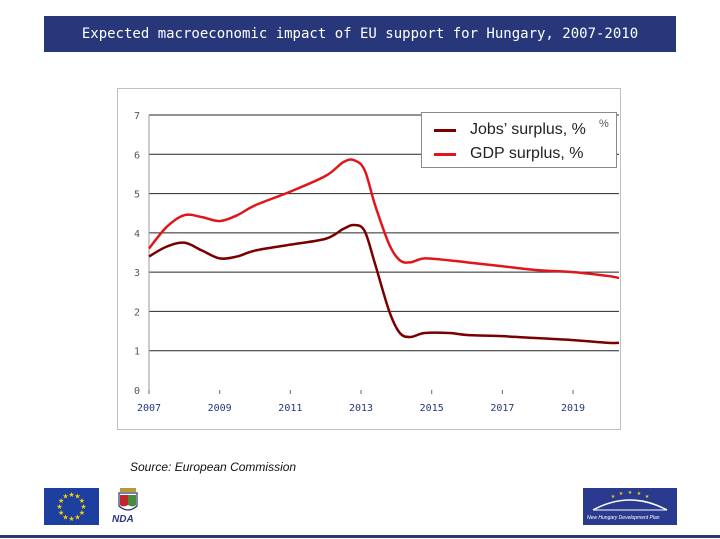  What do you see at coordinates (137, 195) in the screenshot?
I see `y-tick-label: 5` at bounding box center [137, 195].